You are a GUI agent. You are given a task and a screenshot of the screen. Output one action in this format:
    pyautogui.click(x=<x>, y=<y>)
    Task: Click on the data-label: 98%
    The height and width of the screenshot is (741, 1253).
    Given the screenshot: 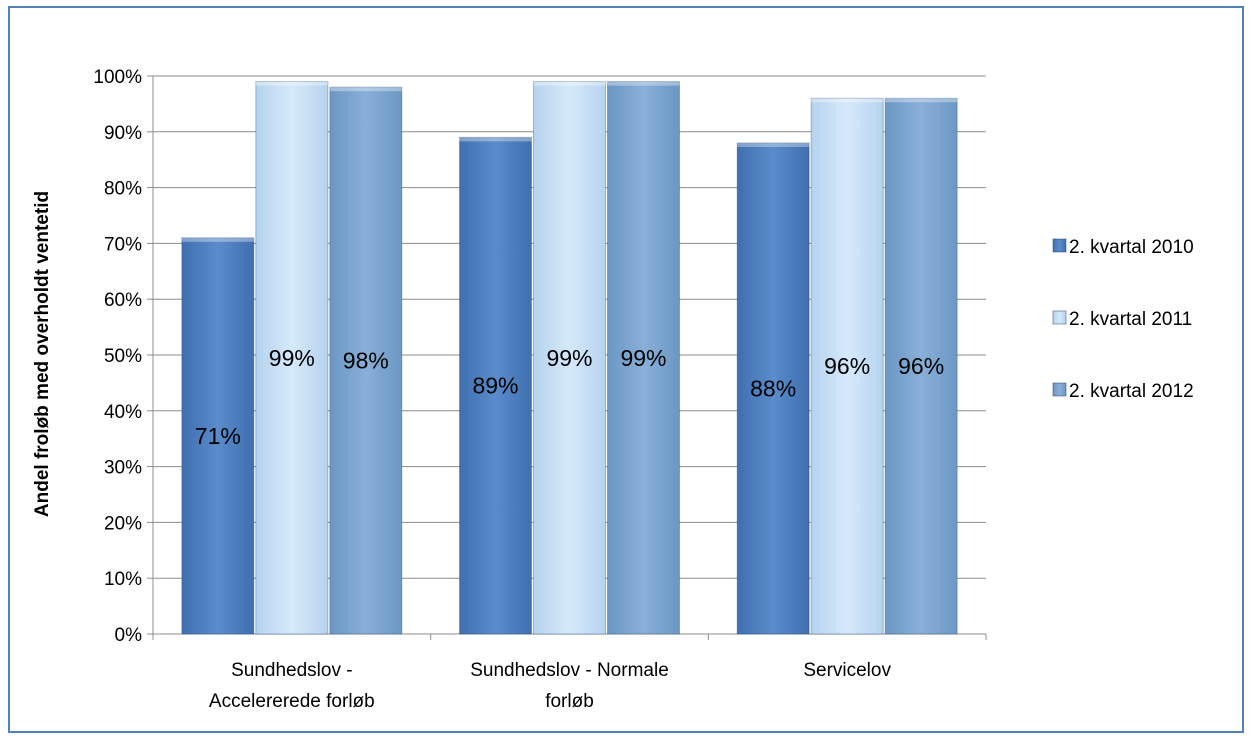 What is the action you would take?
    pyautogui.click(x=366, y=361)
    